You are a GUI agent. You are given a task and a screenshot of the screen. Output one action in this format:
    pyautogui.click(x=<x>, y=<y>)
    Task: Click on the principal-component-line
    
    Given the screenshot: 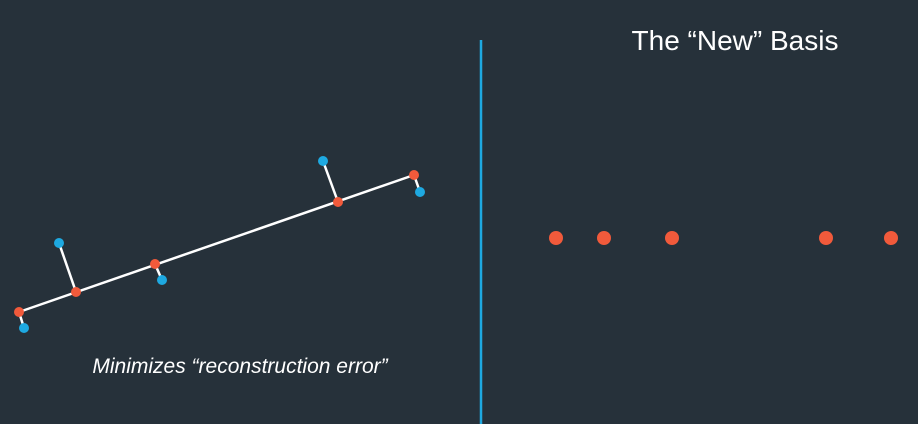 What is the action you would take?
    pyautogui.click(x=216, y=243)
    